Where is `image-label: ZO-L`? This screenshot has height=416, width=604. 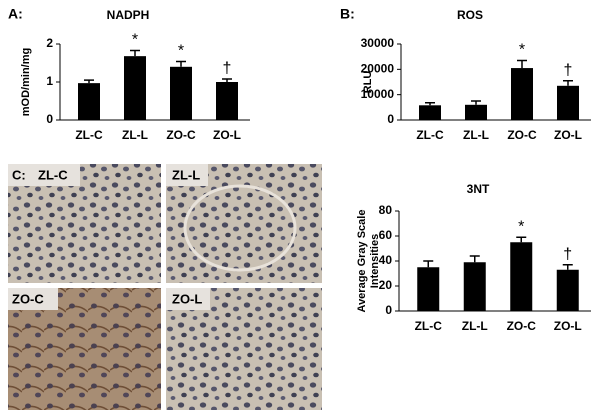
image-label: ZO-L is located at coordinates (187, 298).